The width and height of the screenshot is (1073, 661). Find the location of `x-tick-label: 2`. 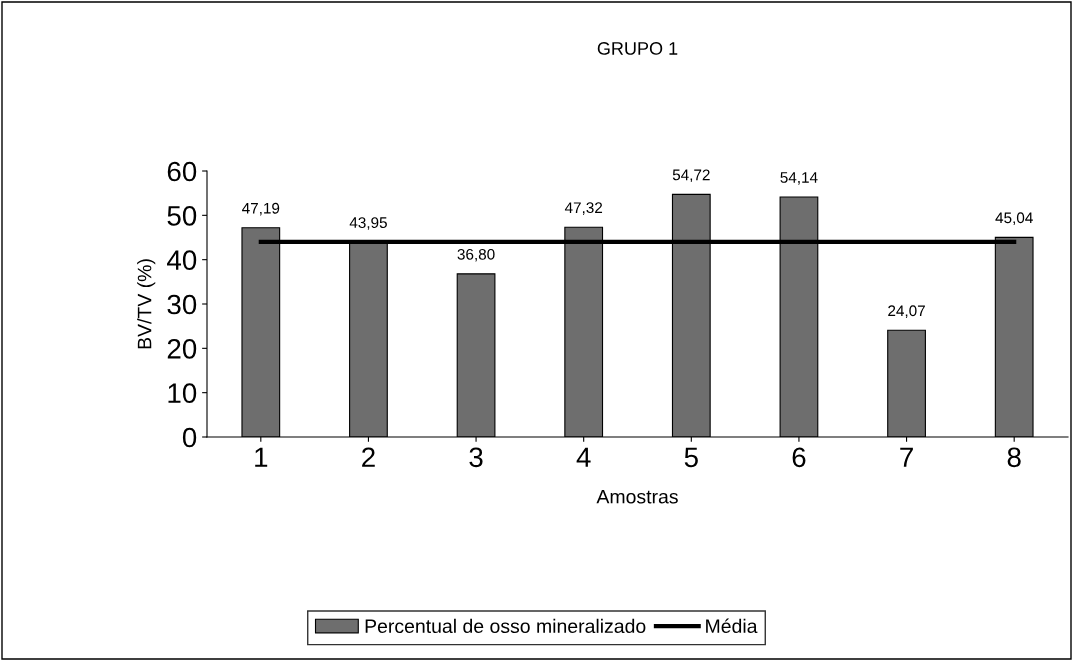

x-tick-label: 2 is located at coordinates (368, 457).